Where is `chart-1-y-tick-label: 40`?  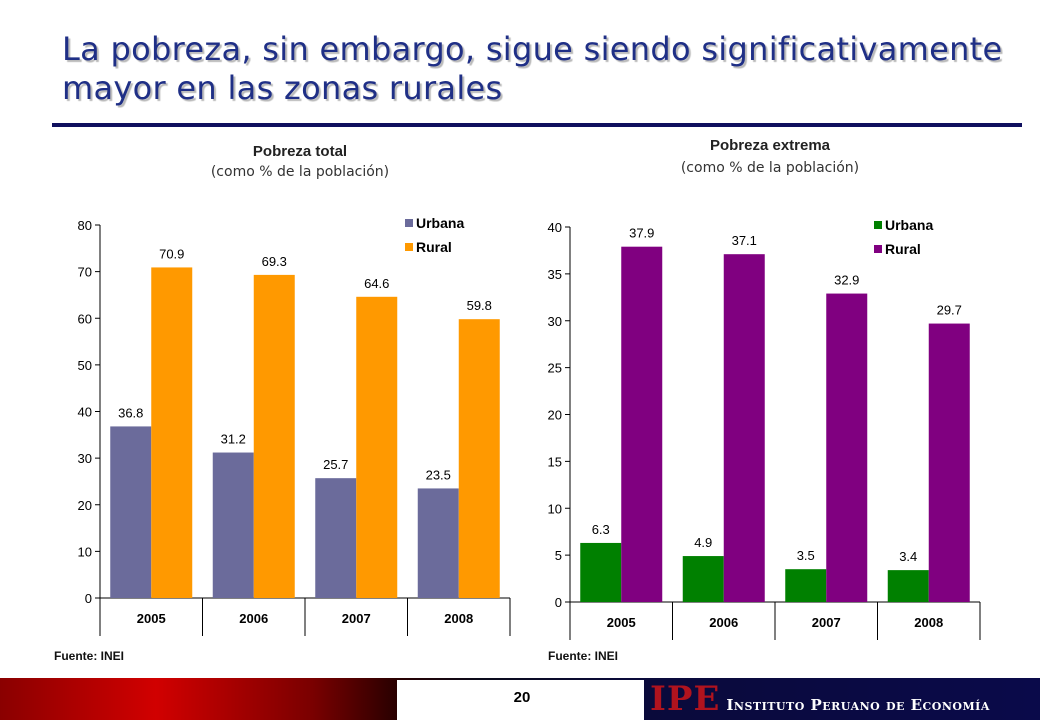 chart-1-y-tick-label: 40 is located at coordinates (85, 412).